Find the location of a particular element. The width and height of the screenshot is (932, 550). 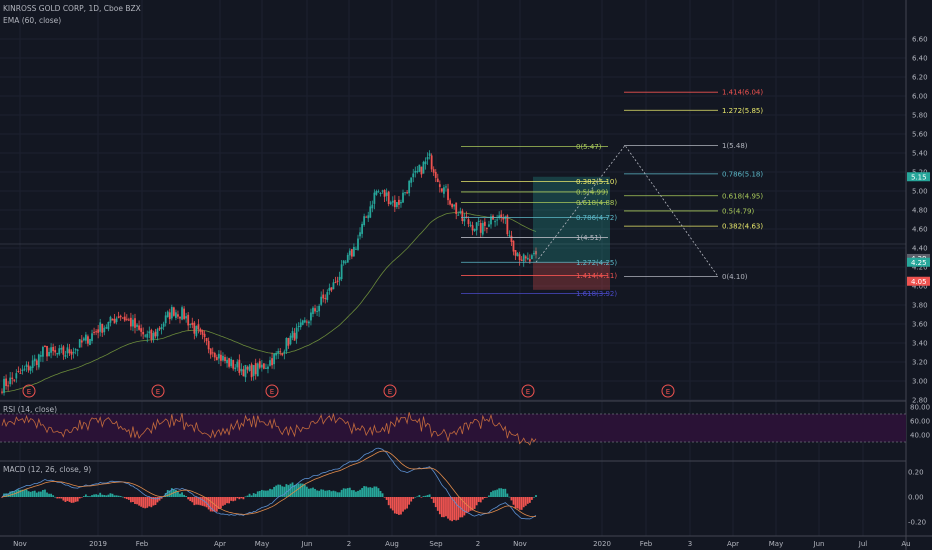

macd-tick-label: -0.20 is located at coordinates (917, 523).